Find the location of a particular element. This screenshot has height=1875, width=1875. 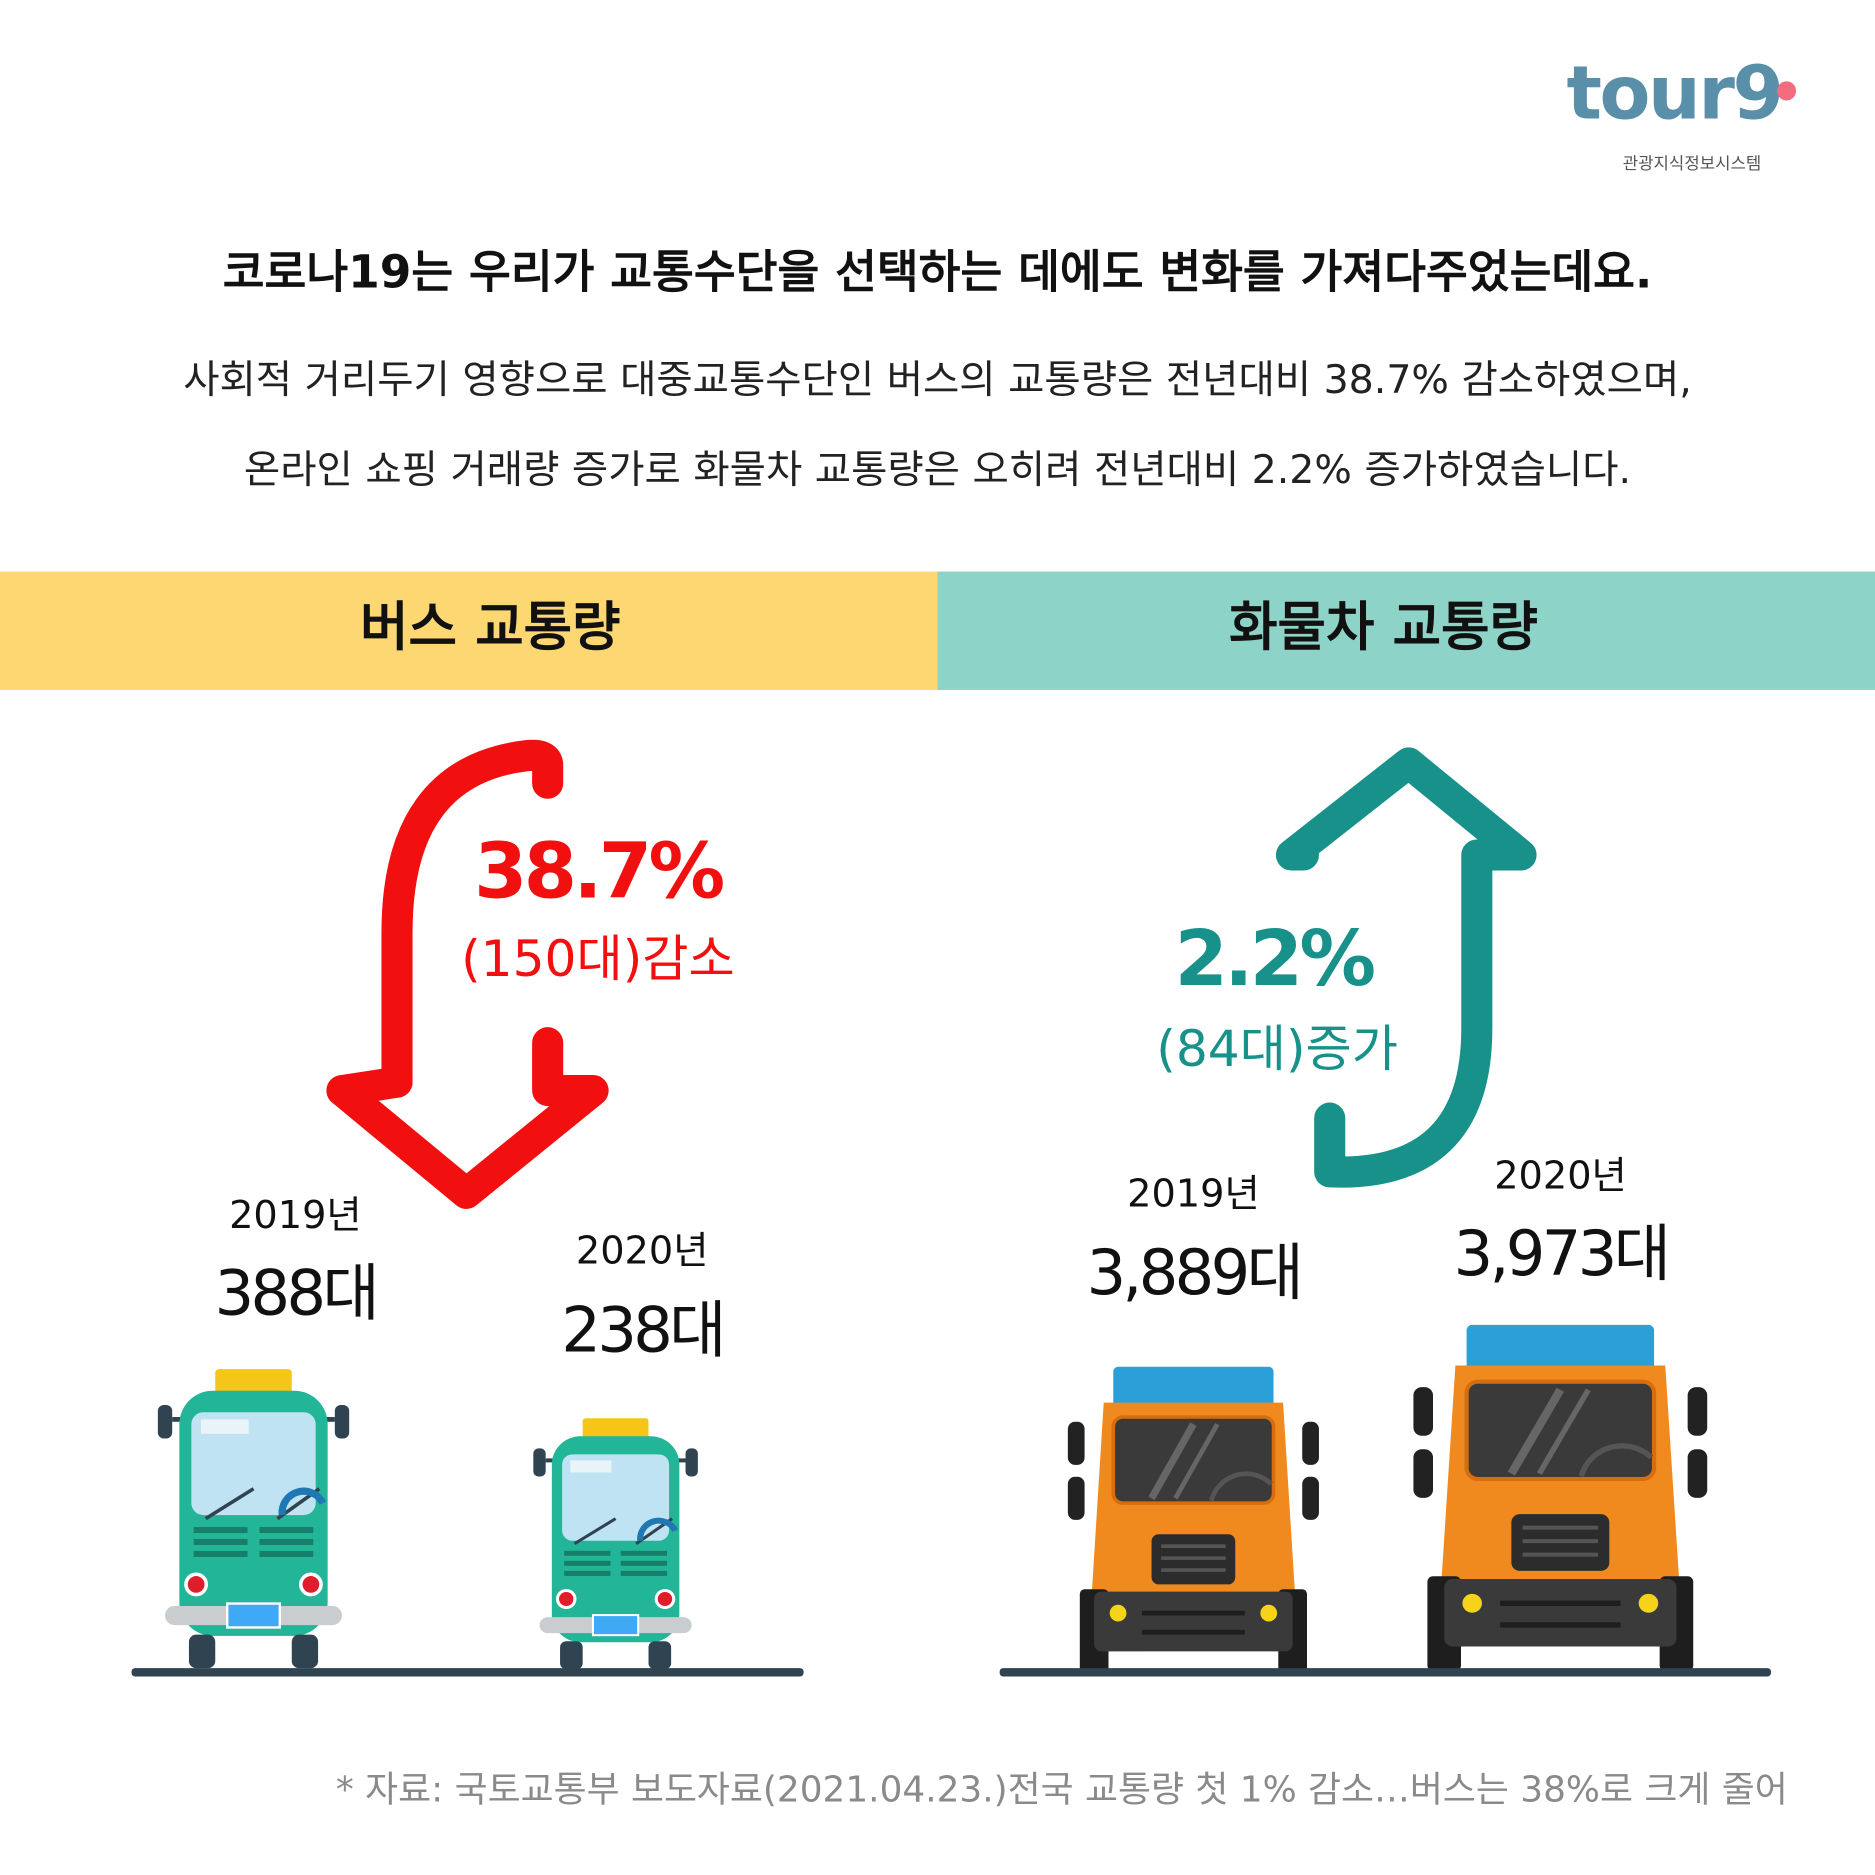

logo: tour9 관광지식정보시스템 is located at coordinates (1681, 112).